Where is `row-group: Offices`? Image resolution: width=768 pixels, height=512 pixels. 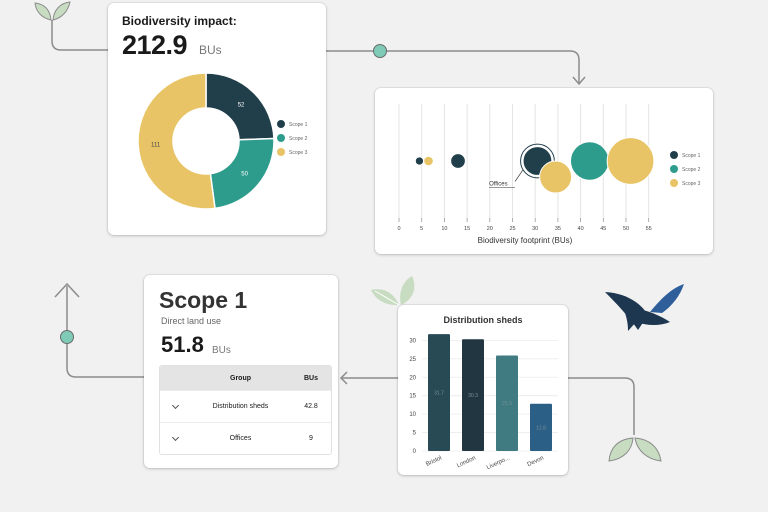 row-group: Offices is located at coordinates (240, 438).